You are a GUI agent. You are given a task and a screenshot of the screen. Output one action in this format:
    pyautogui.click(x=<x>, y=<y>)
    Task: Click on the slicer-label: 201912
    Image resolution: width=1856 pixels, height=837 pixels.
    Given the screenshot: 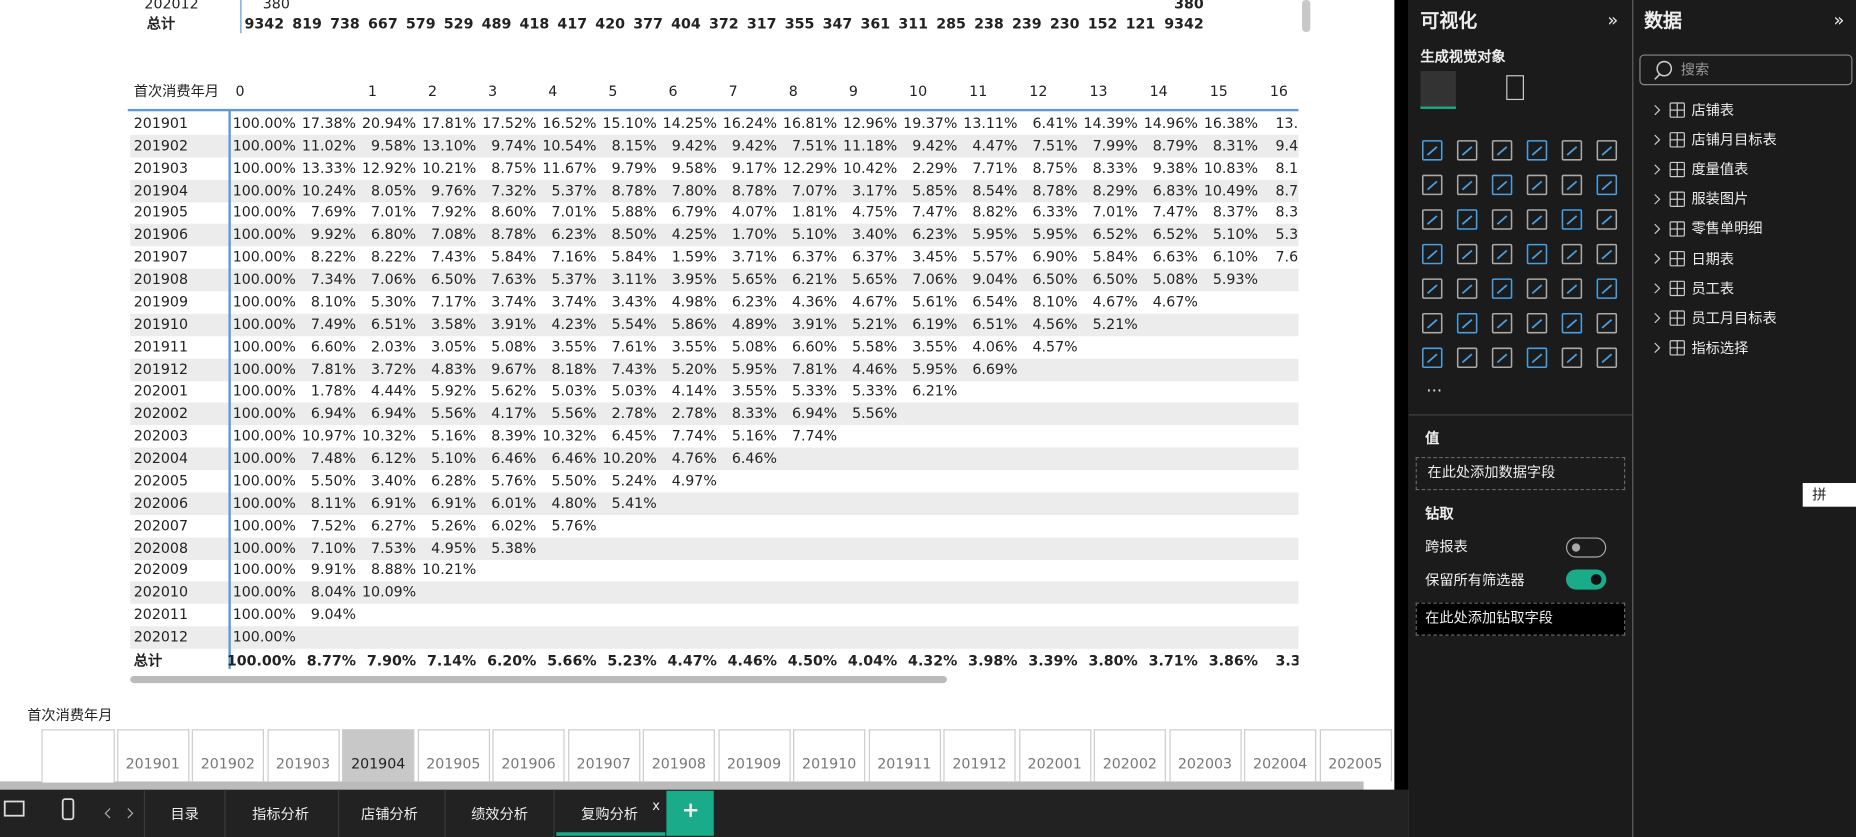 What is the action you would take?
    pyautogui.click(x=979, y=763)
    